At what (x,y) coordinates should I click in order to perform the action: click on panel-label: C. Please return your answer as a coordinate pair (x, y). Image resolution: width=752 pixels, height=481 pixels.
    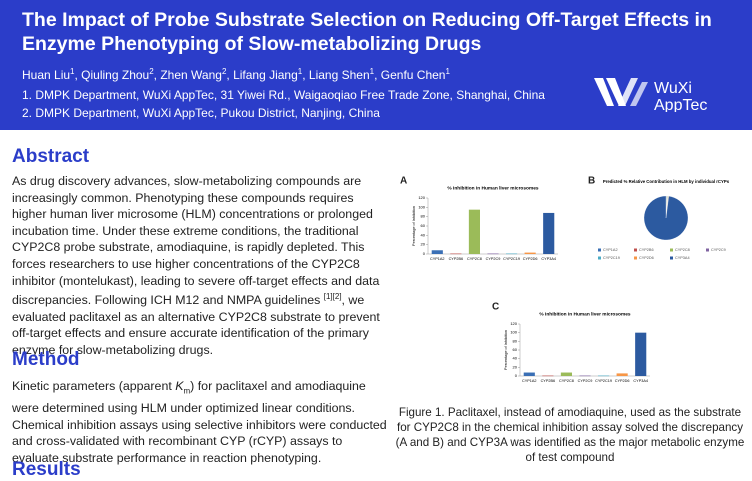
    Looking at the image, I should click on (495, 307).